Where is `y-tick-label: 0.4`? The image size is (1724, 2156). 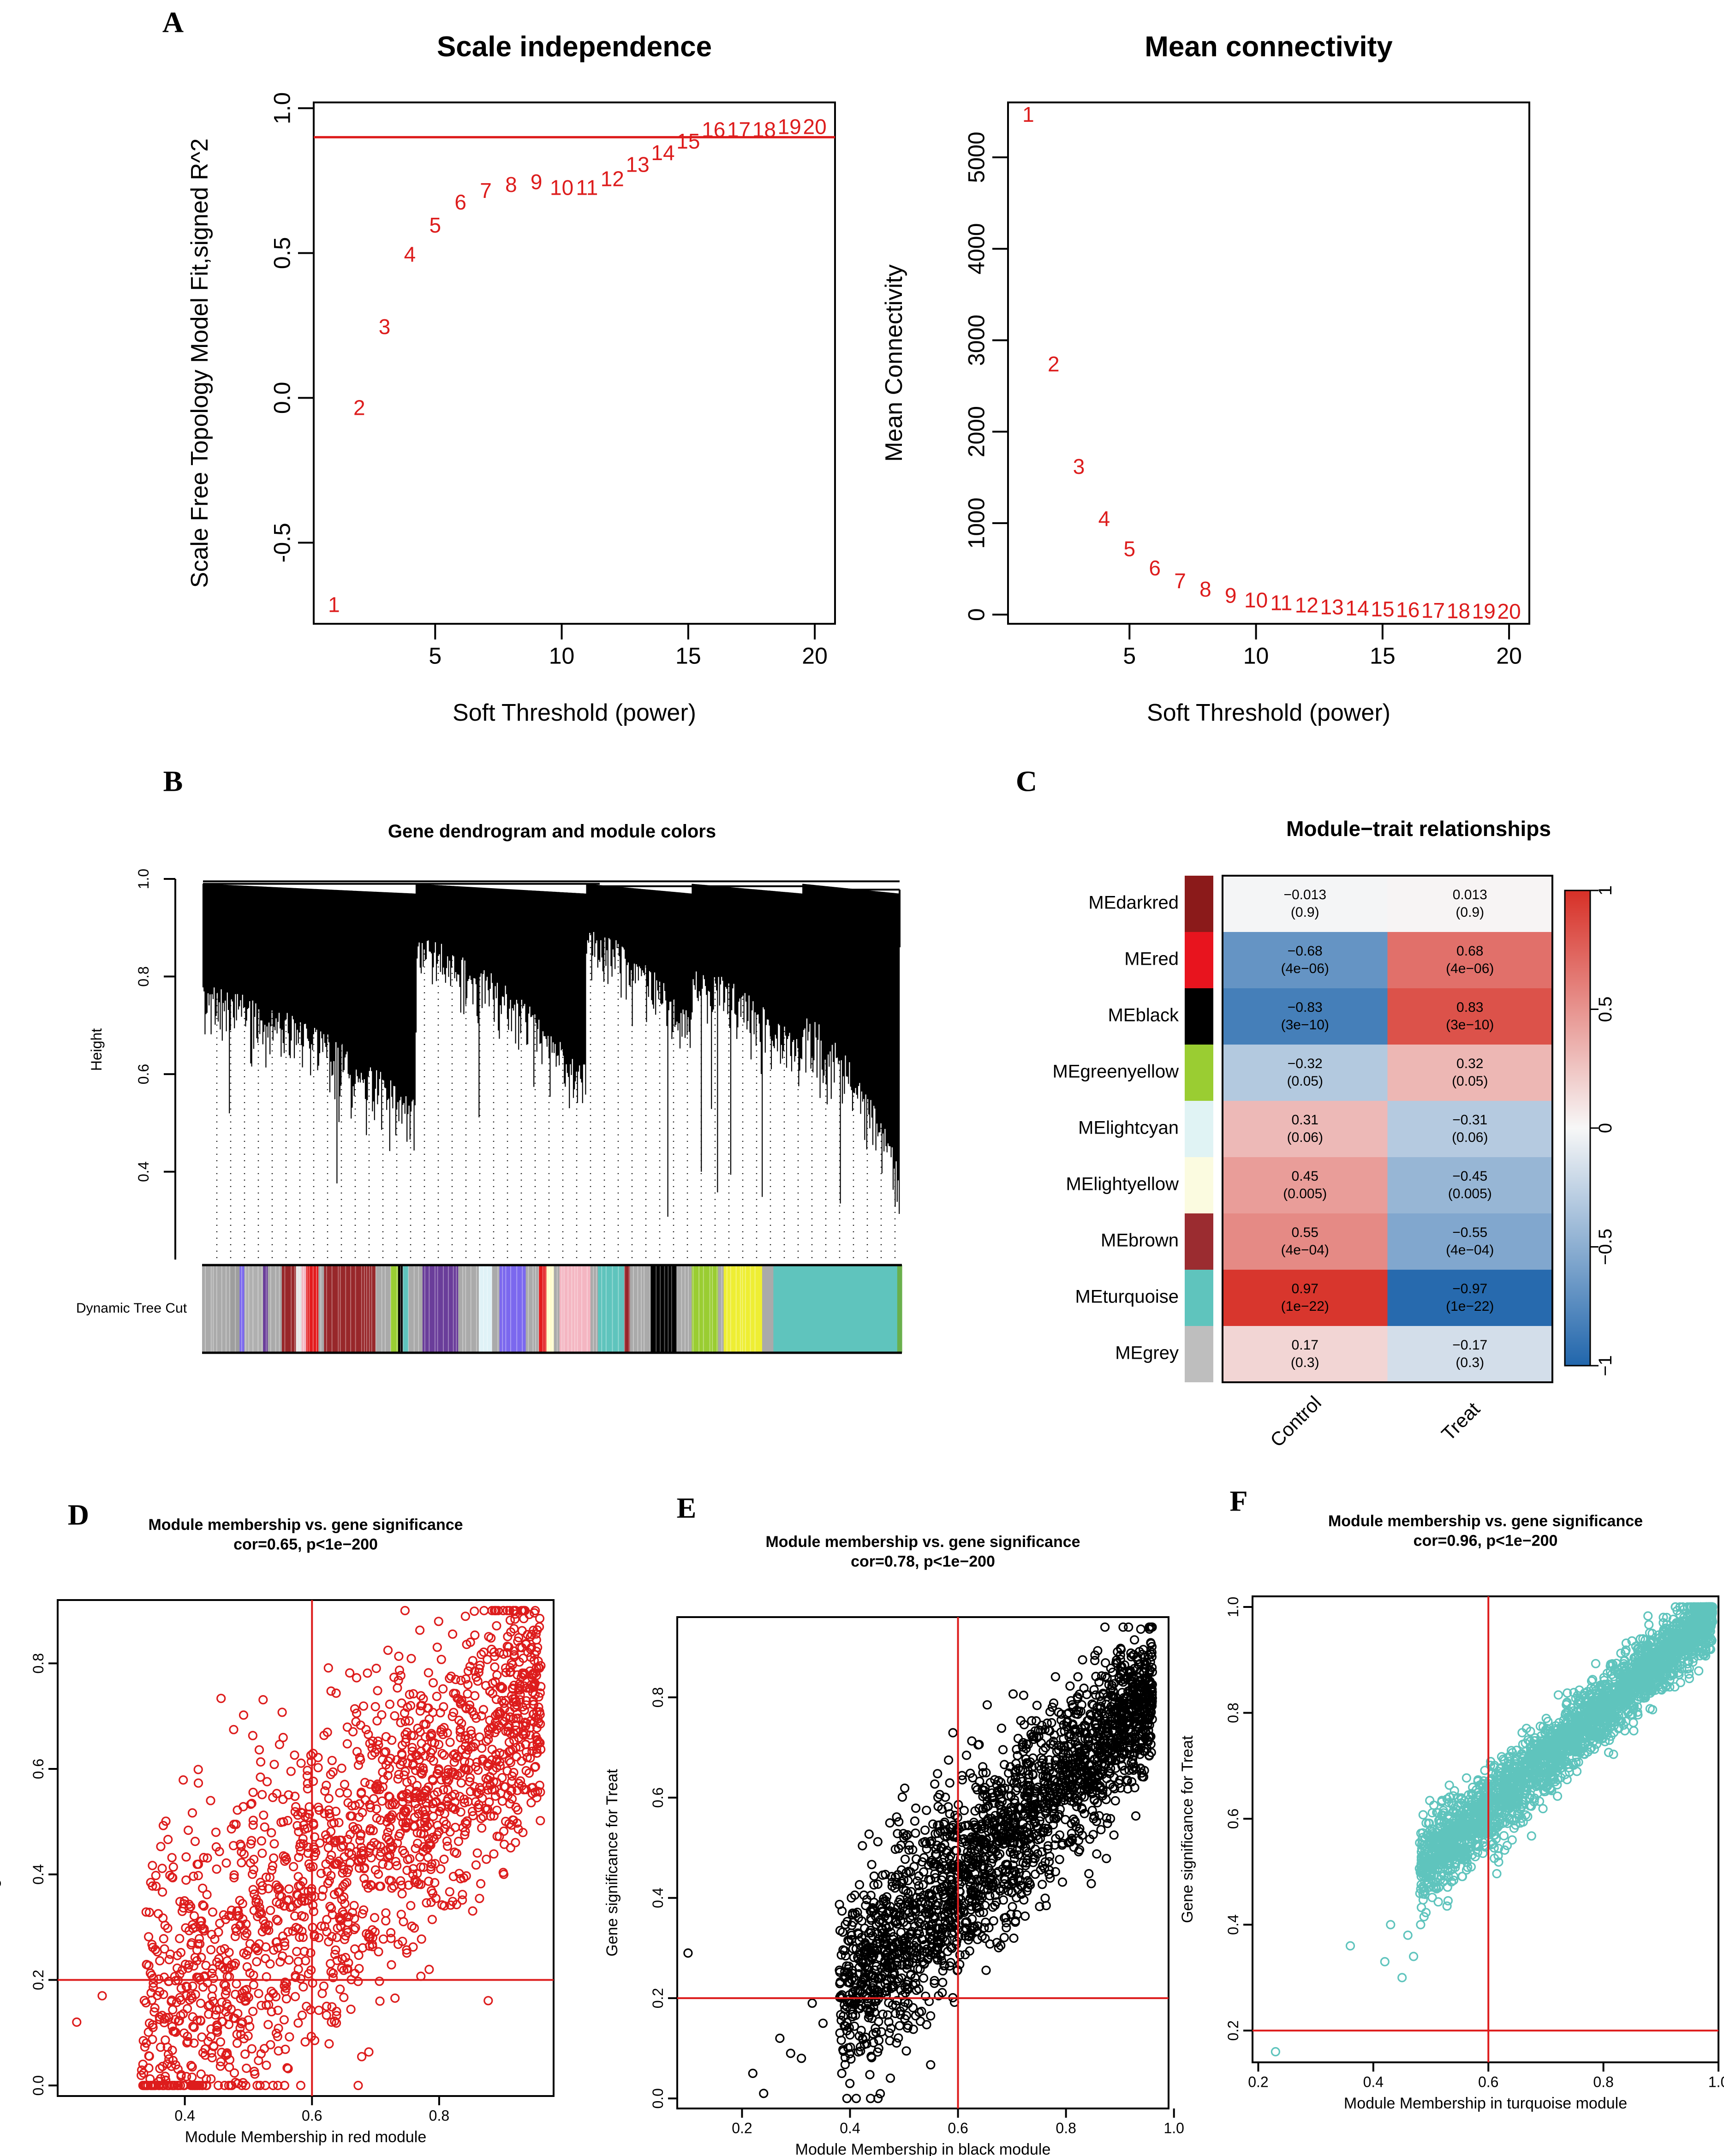
y-tick-label: 0.4 is located at coordinates (143, 1171).